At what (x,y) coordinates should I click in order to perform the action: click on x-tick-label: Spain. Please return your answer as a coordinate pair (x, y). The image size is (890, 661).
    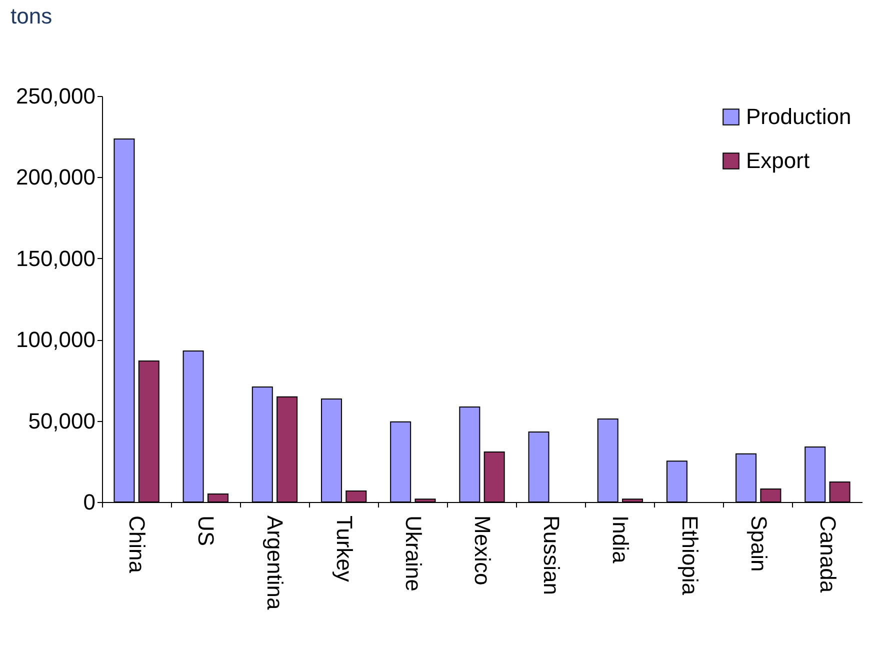
    Looking at the image, I should click on (759, 544).